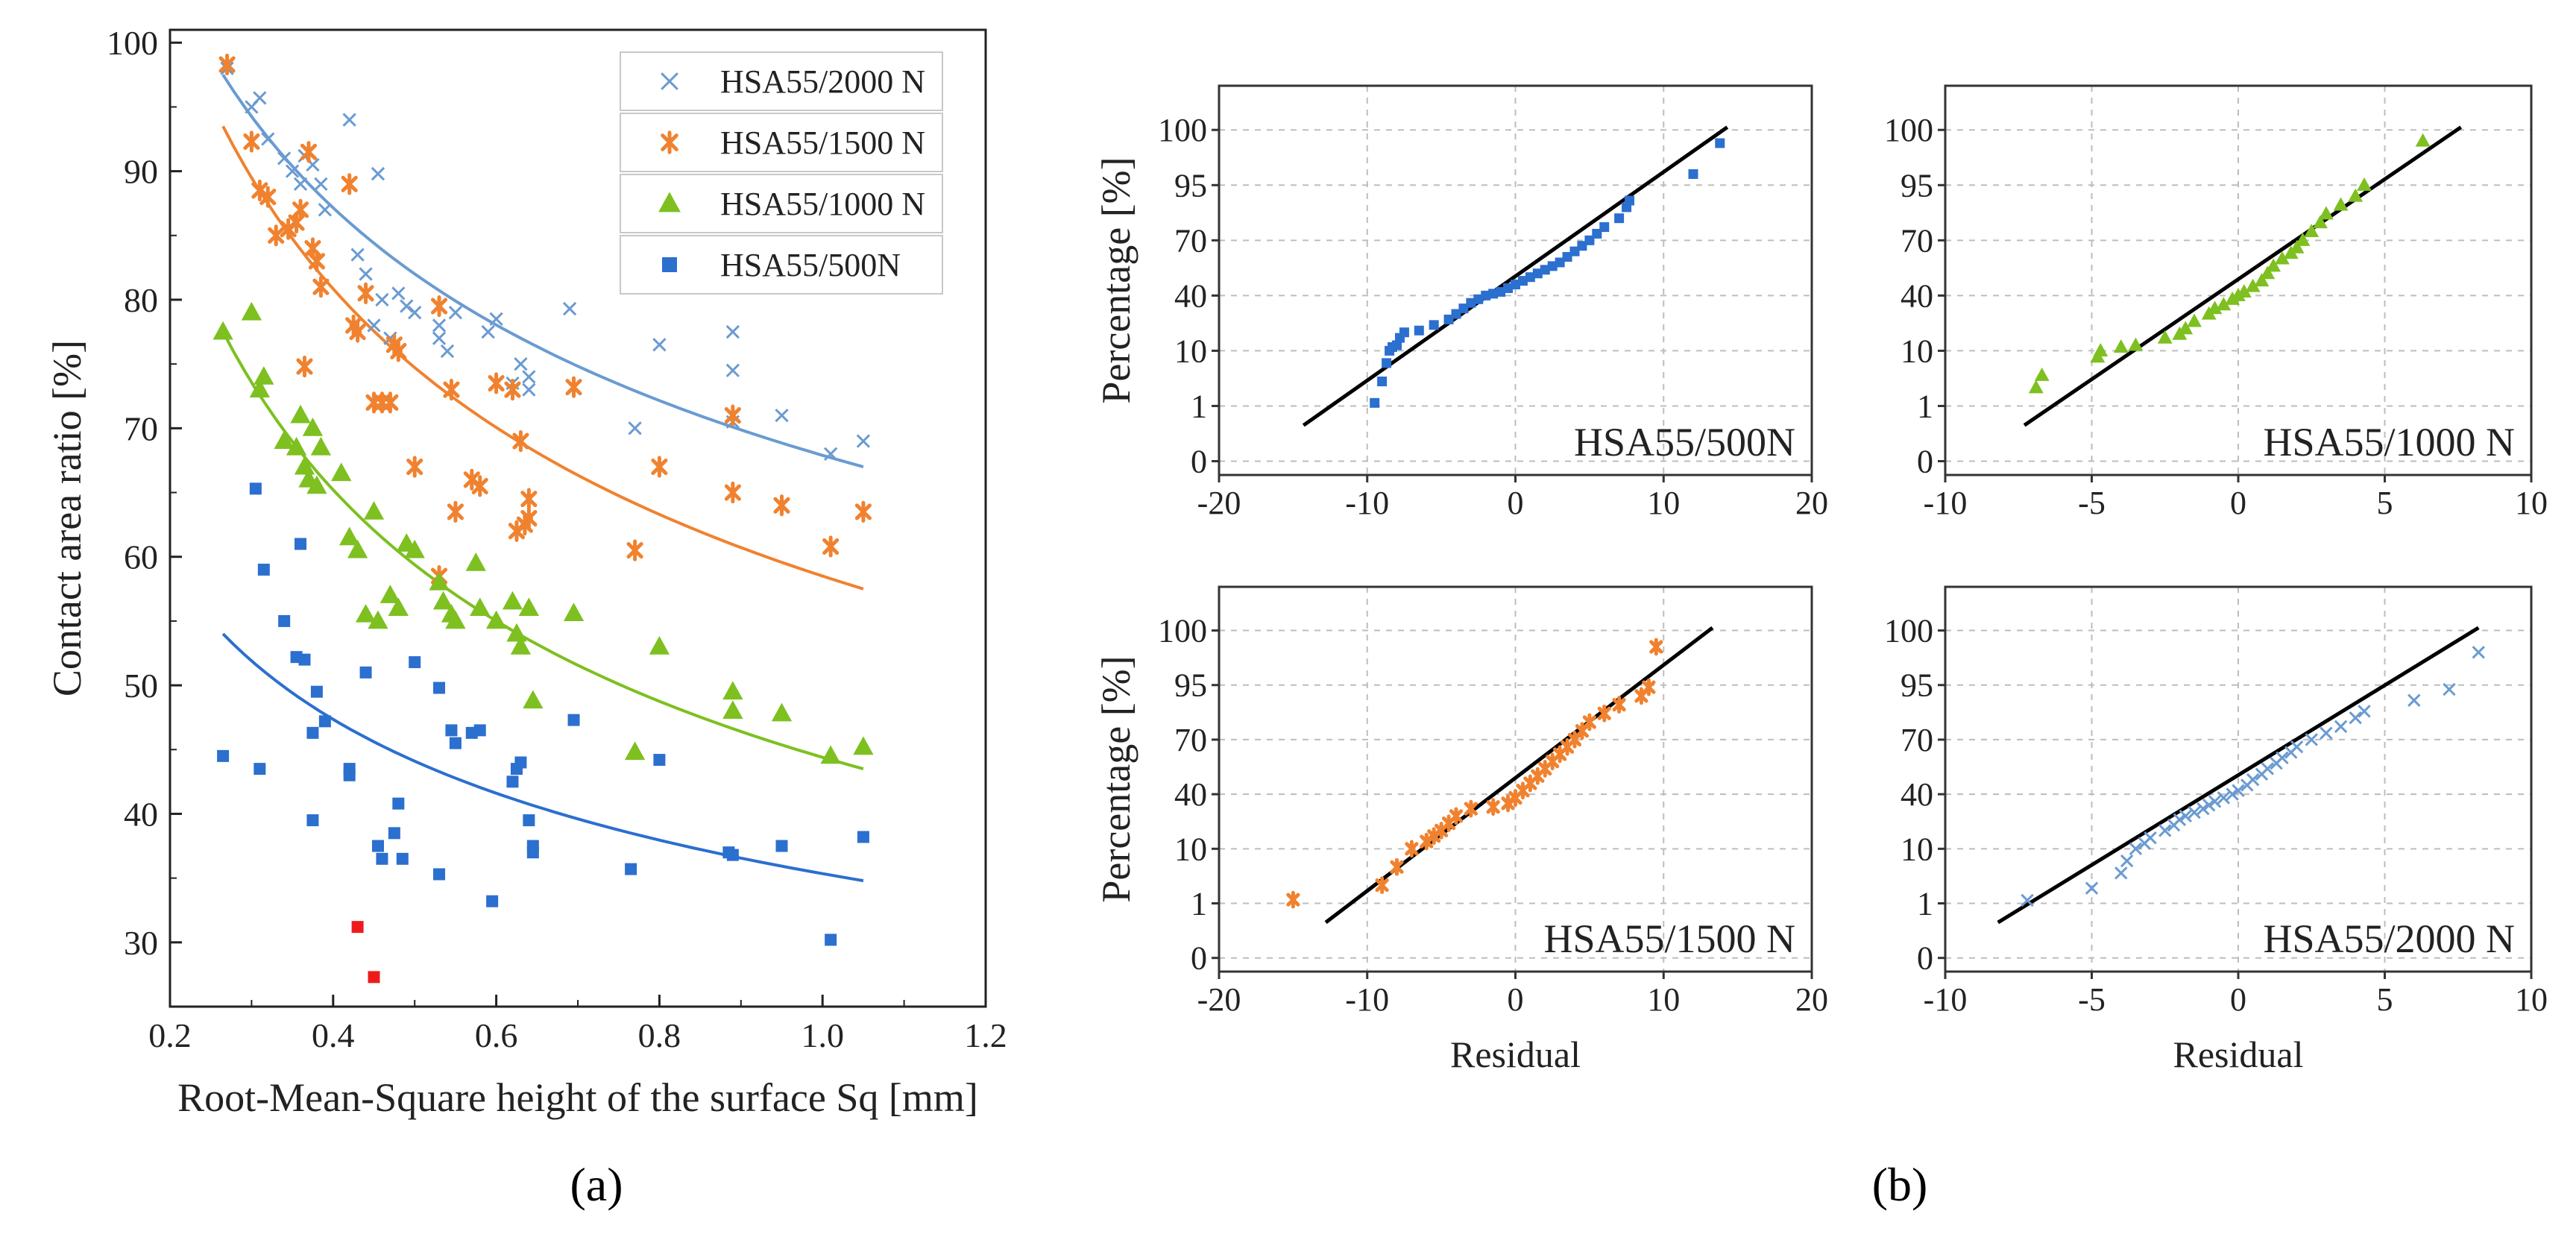 The image size is (2576, 1243). I want to click on x-tick-label: -5, so click(2092, 999).